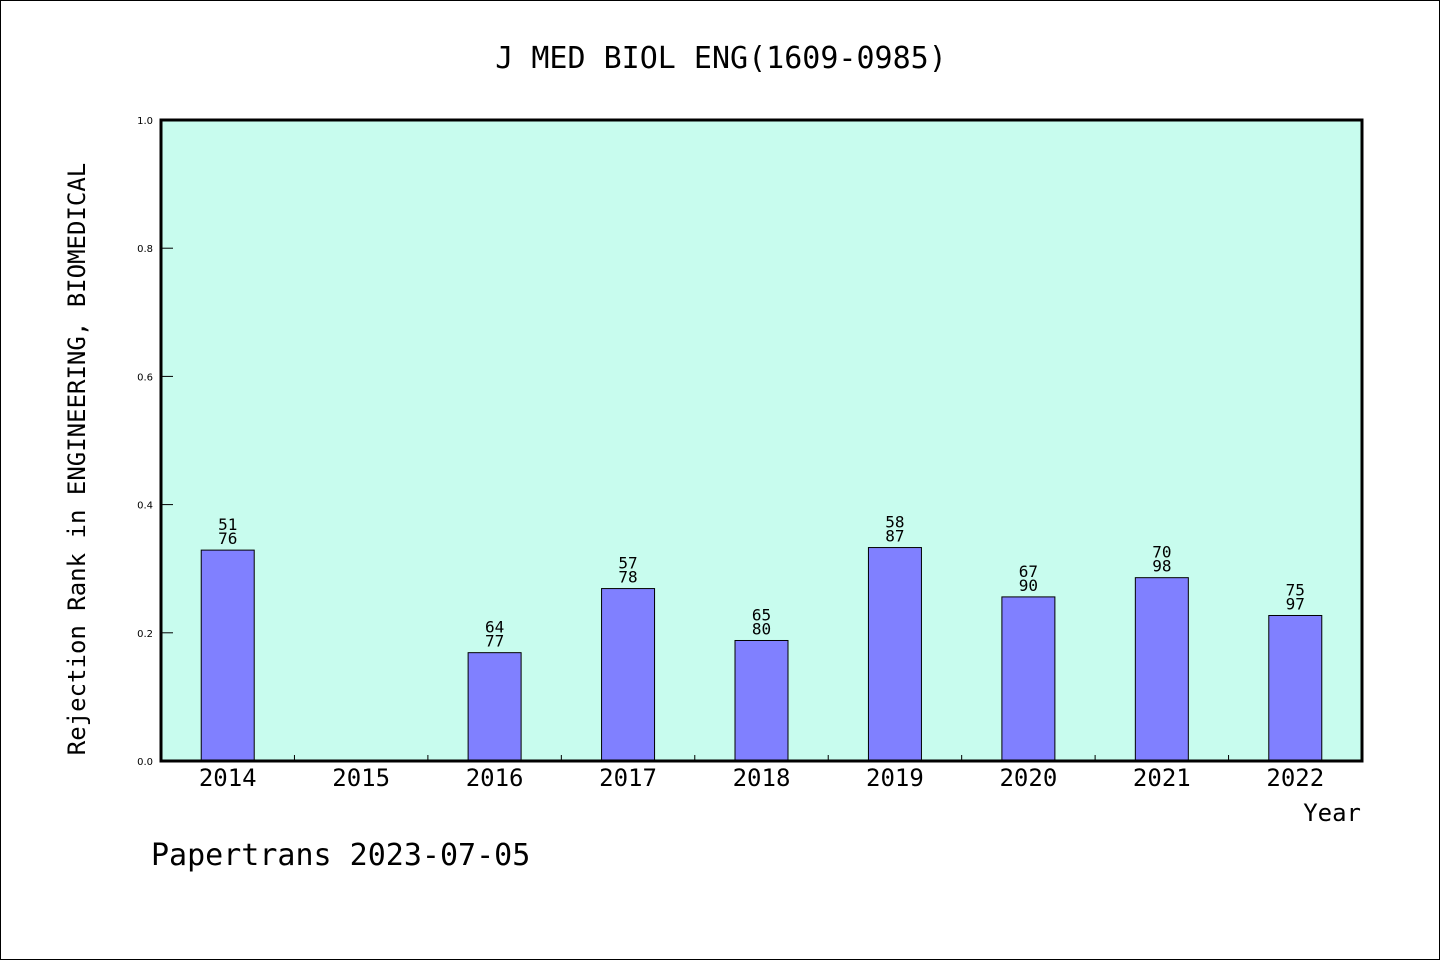 This screenshot has width=1440, height=960. What do you see at coordinates (762, 778) in the screenshot?
I see `x-tick-label-2018: 2018` at bounding box center [762, 778].